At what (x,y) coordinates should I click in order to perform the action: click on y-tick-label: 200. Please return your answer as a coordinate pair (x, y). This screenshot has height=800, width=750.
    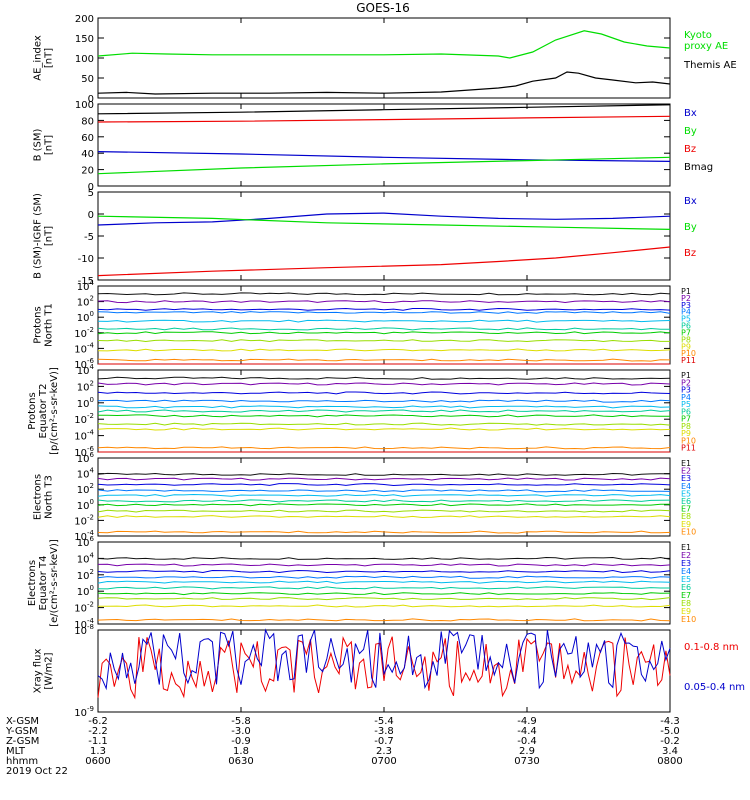
    Looking at the image, I should click on (84, 19).